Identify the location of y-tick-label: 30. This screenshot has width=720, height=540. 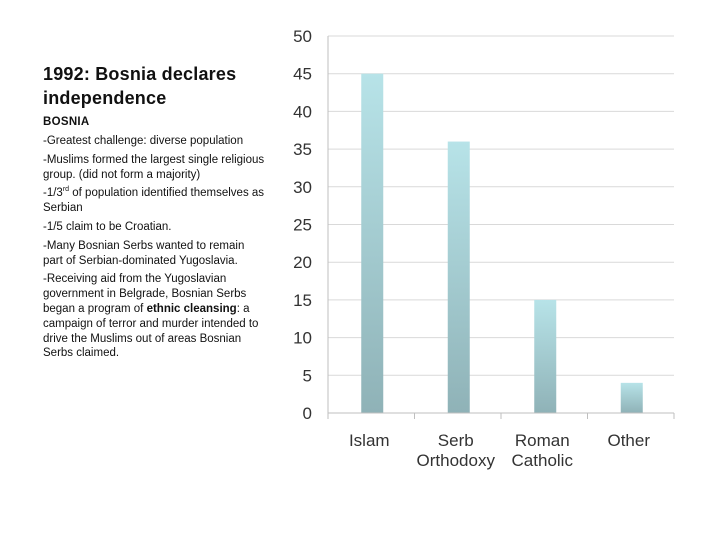
(302, 187).